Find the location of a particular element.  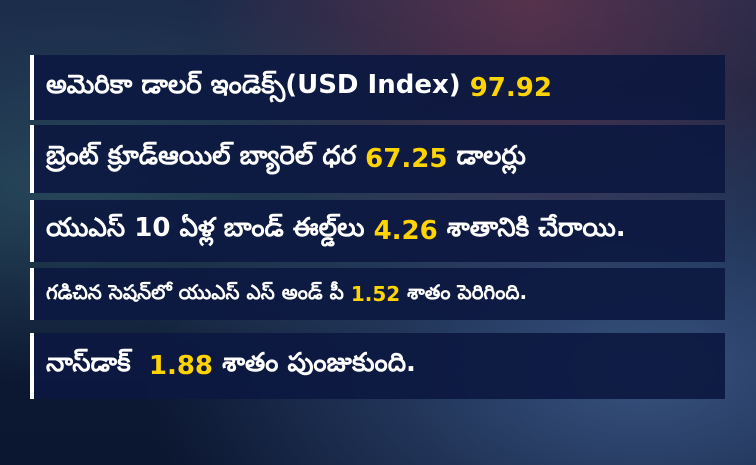

highlight-number: 4.26 is located at coordinates (405, 231).